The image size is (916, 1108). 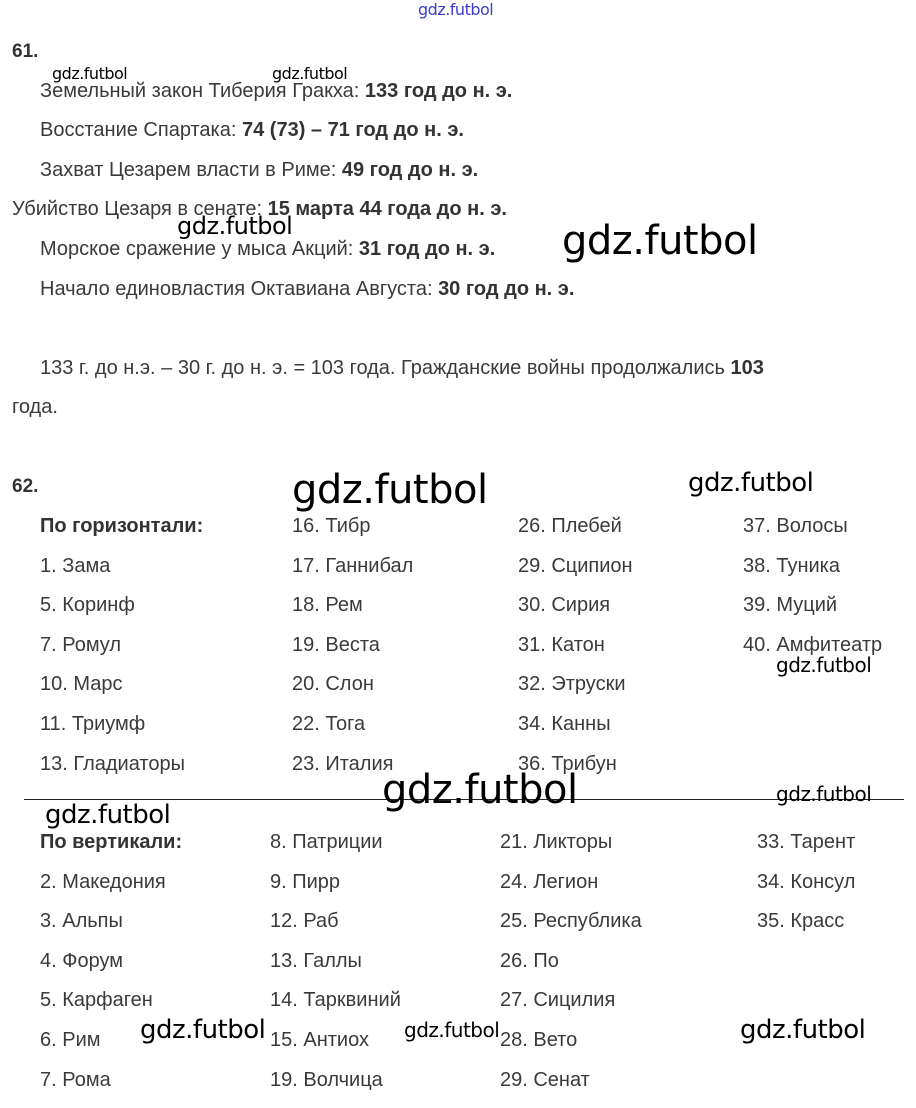 What do you see at coordinates (806, 842) in the screenshot?
I see `crossword-answer: 33. Тарент` at bounding box center [806, 842].